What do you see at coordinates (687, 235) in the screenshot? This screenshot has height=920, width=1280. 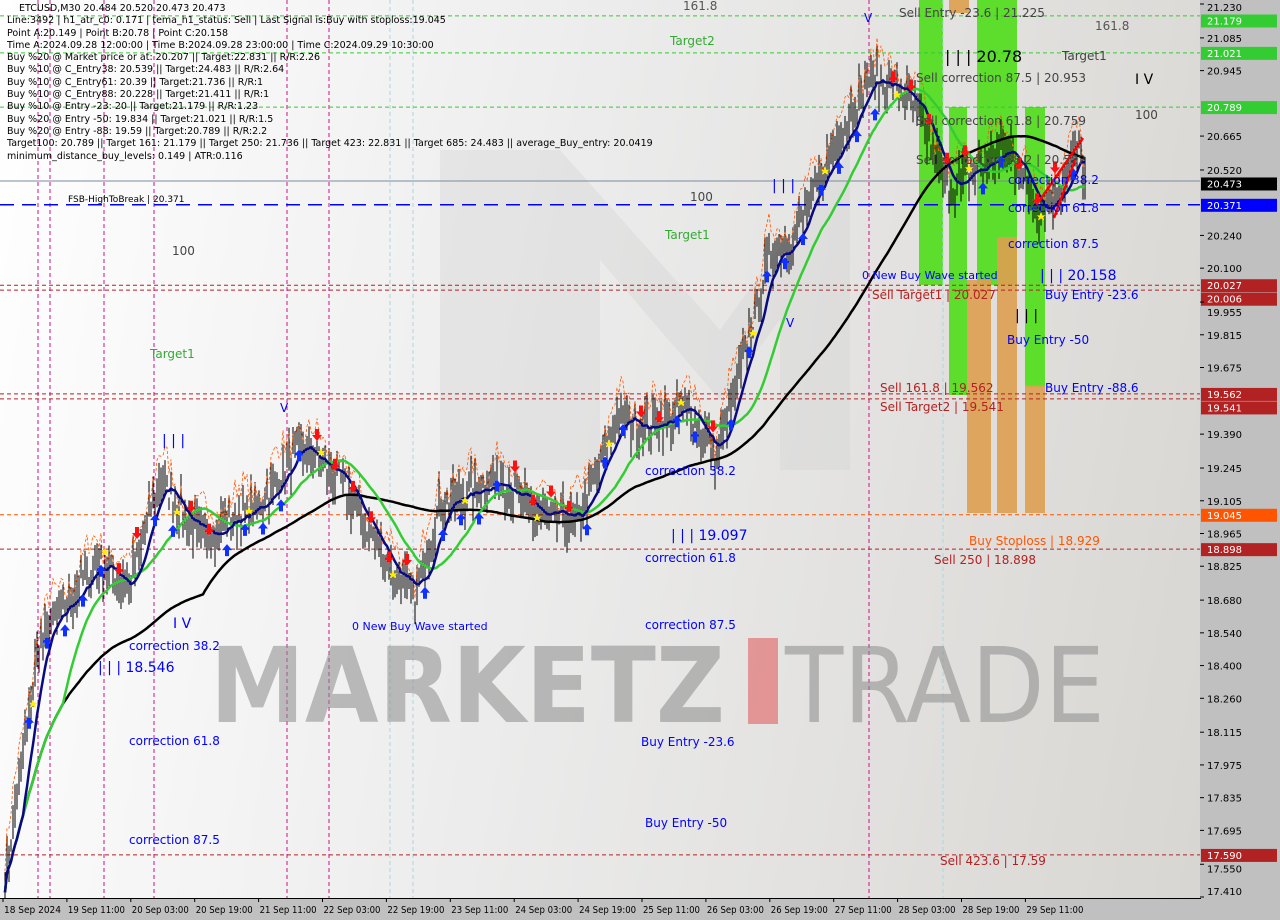 I see `annotation: Target1` at bounding box center [687, 235].